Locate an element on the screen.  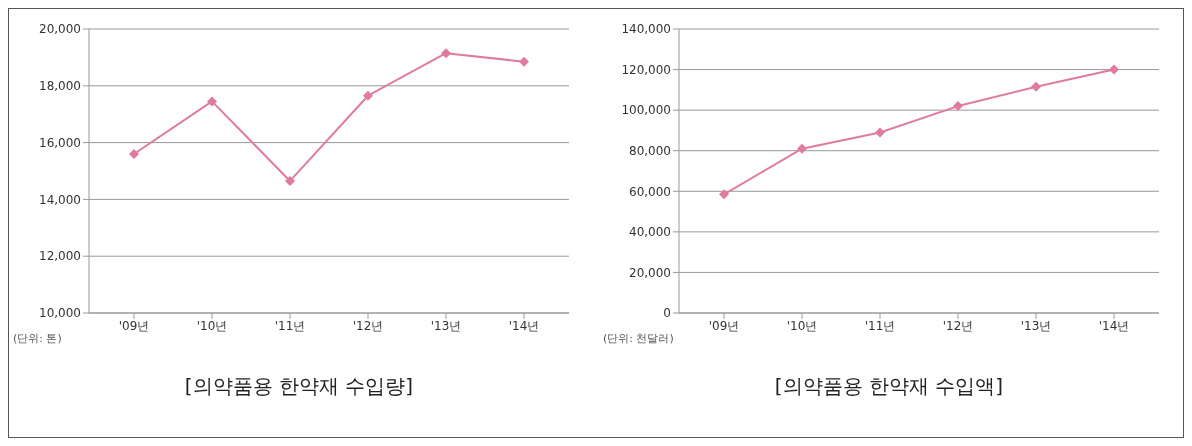
y-tick-label: 100,000 is located at coordinates (646, 110).